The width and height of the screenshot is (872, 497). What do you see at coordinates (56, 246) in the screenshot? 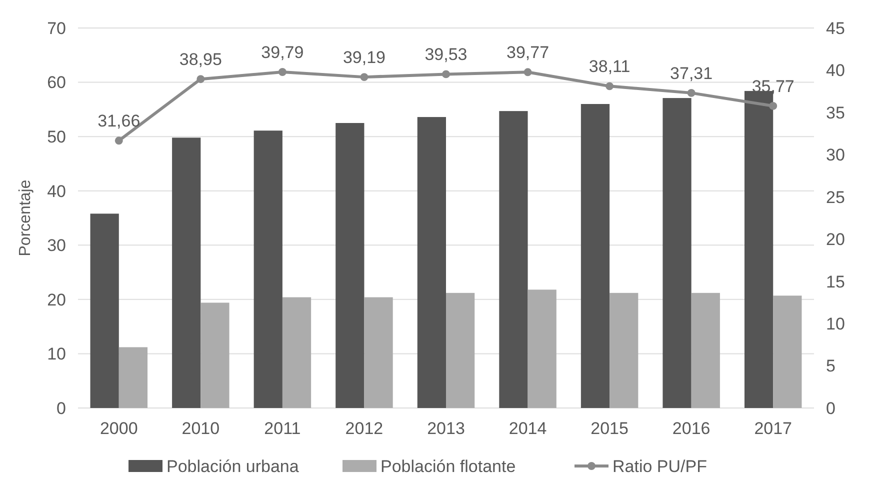
I see `y-tick-label: 30` at bounding box center [56, 246].